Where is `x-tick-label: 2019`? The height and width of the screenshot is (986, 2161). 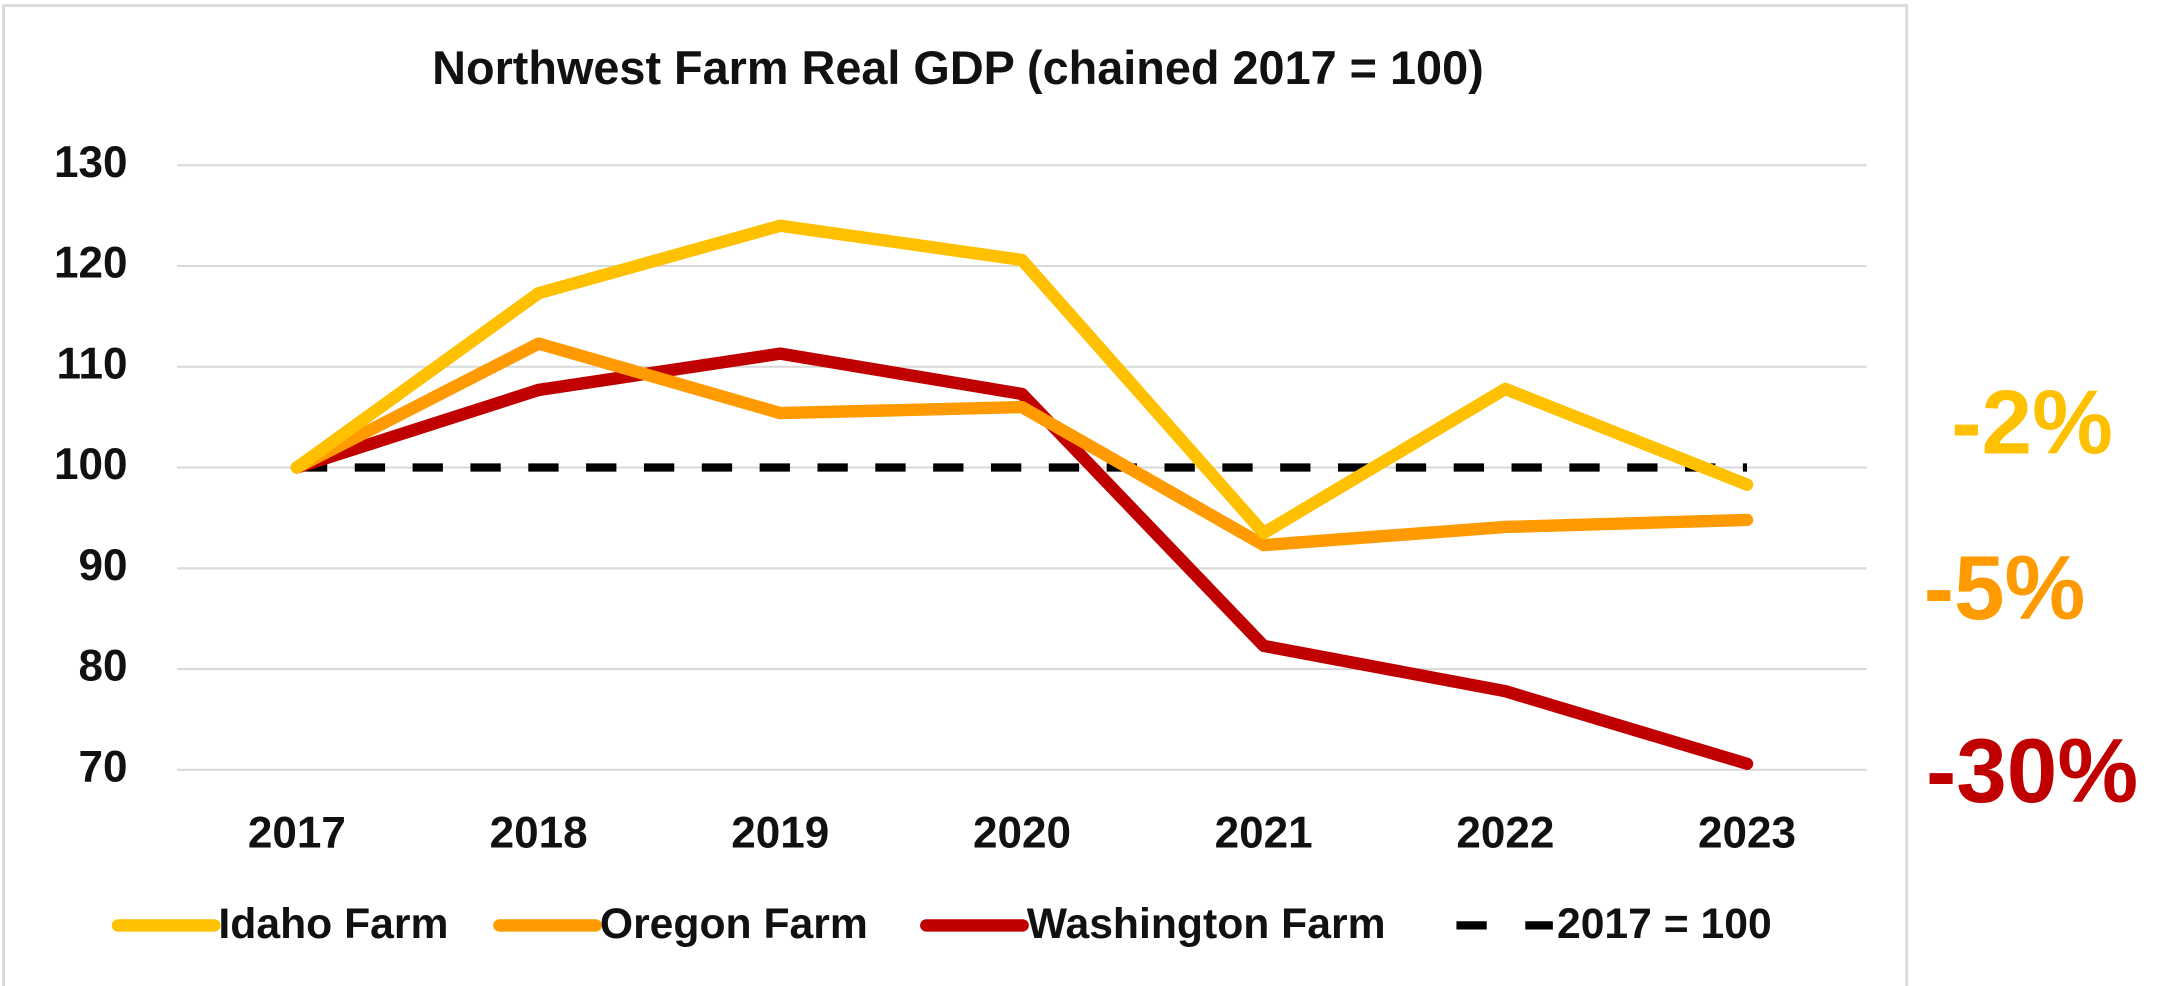
x-tick-label: 2019 is located at coordinates (780, 833).